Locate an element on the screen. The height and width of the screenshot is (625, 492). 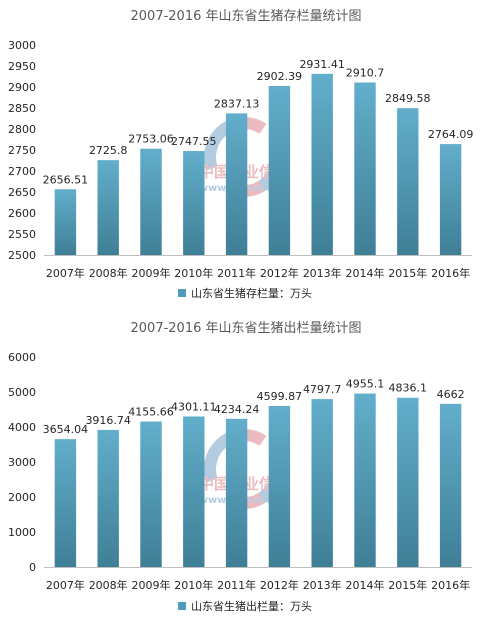
y-tick-label: 2950 is located at coordinates (22, 66).